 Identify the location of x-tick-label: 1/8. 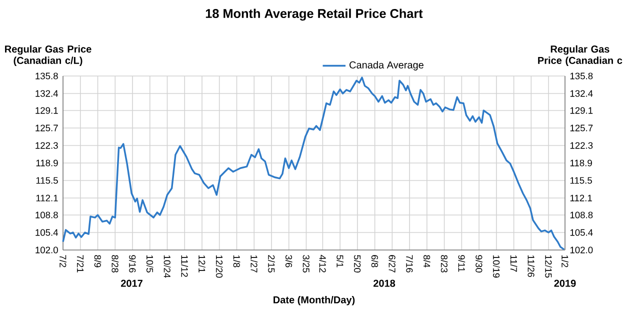
(236, 261).